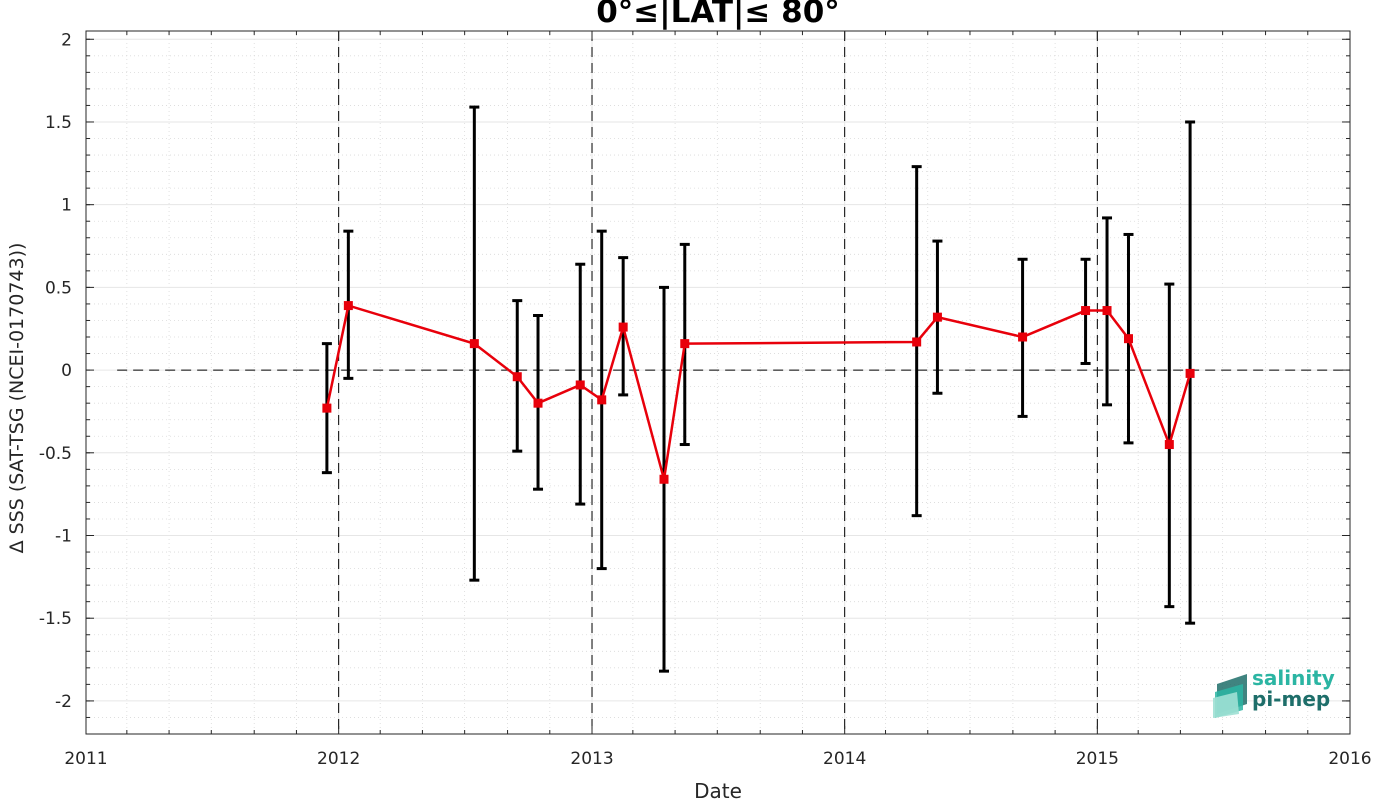  What do you see at coordinates (1230, 696) in the screenshot?
I see `wave-logo-icon` at bounding box center [1230, 696].